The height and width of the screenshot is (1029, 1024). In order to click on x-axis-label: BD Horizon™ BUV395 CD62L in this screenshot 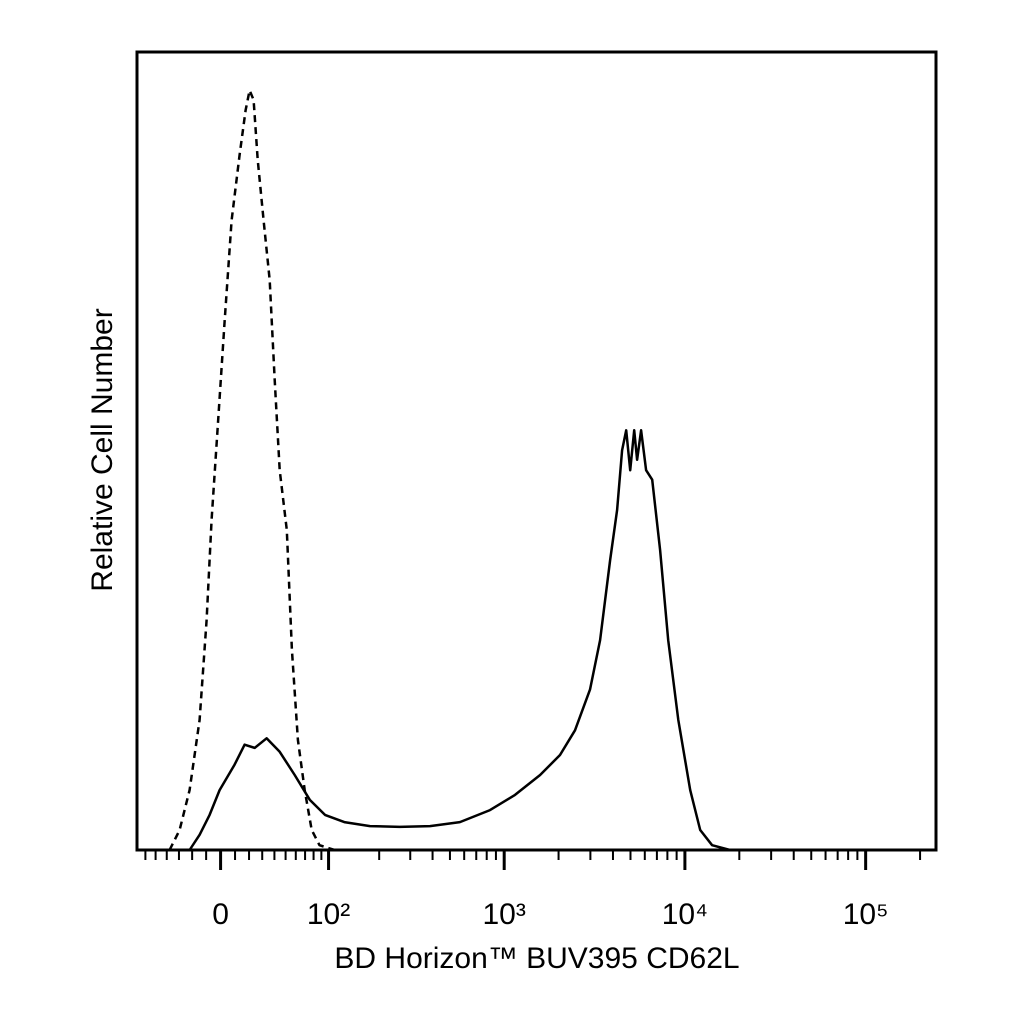, I will do `click(536, 958)`.